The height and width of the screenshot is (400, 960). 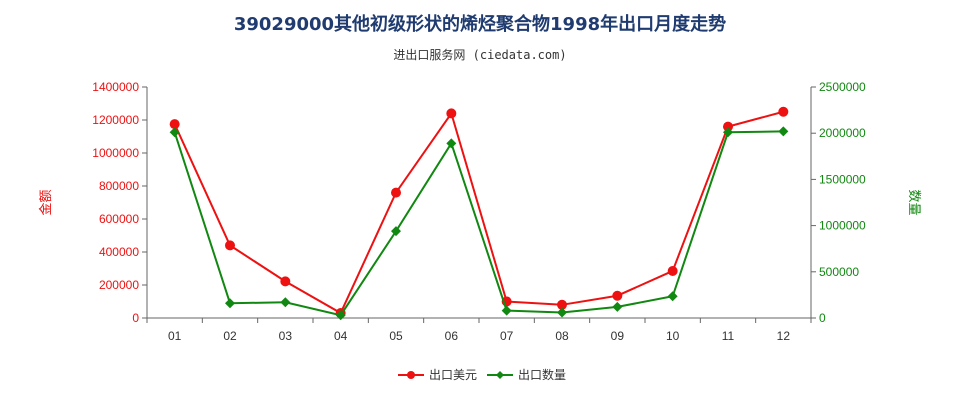 What do you see at coordinates (542, 374) in the screenshot?
I see `legend-label-2: 出口数量` at bounding box center [542, 374].